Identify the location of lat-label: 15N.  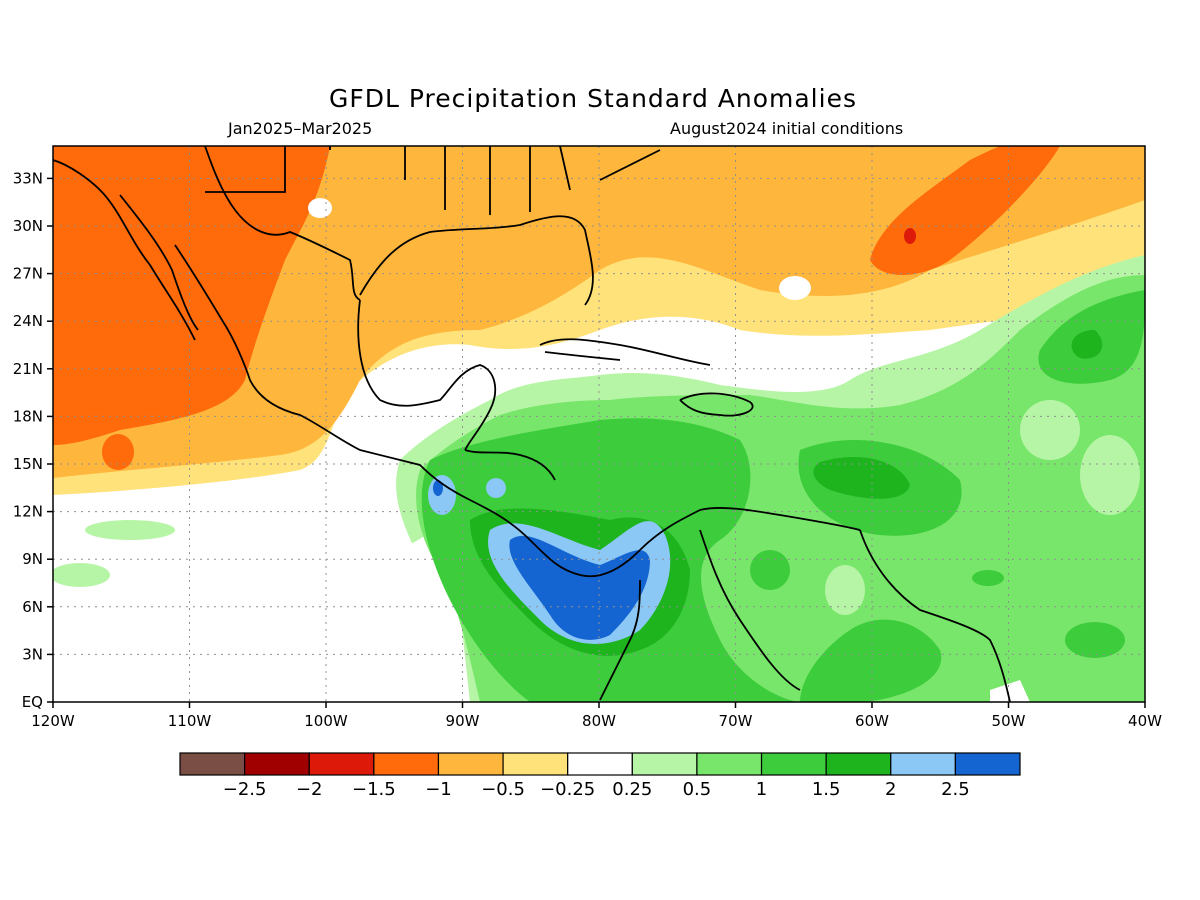
(28, 464).